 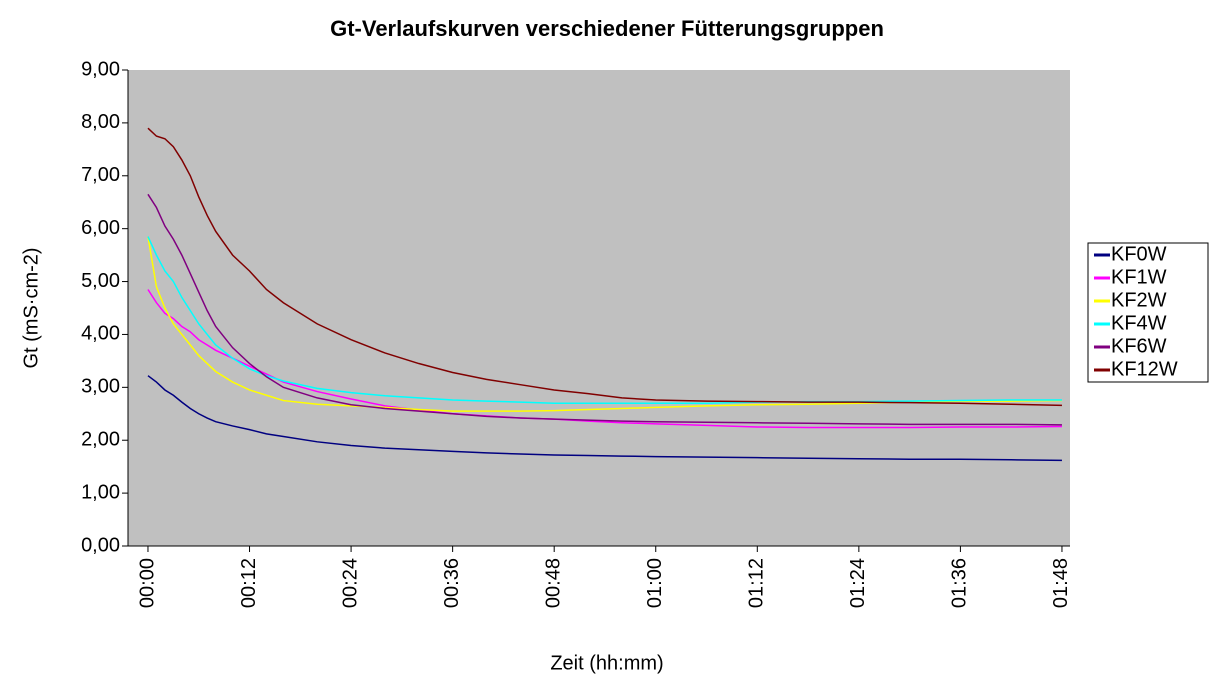 I want to click on y-tick-label: 6,00, so click(x=100, y=228).